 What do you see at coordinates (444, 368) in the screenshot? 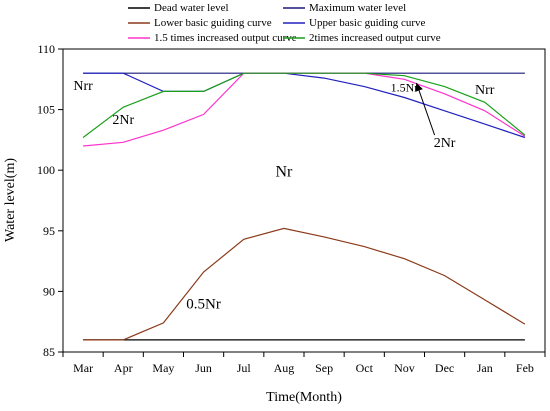
I see `x-tick-label-dec: Dec` at bounding box center [444, 368].